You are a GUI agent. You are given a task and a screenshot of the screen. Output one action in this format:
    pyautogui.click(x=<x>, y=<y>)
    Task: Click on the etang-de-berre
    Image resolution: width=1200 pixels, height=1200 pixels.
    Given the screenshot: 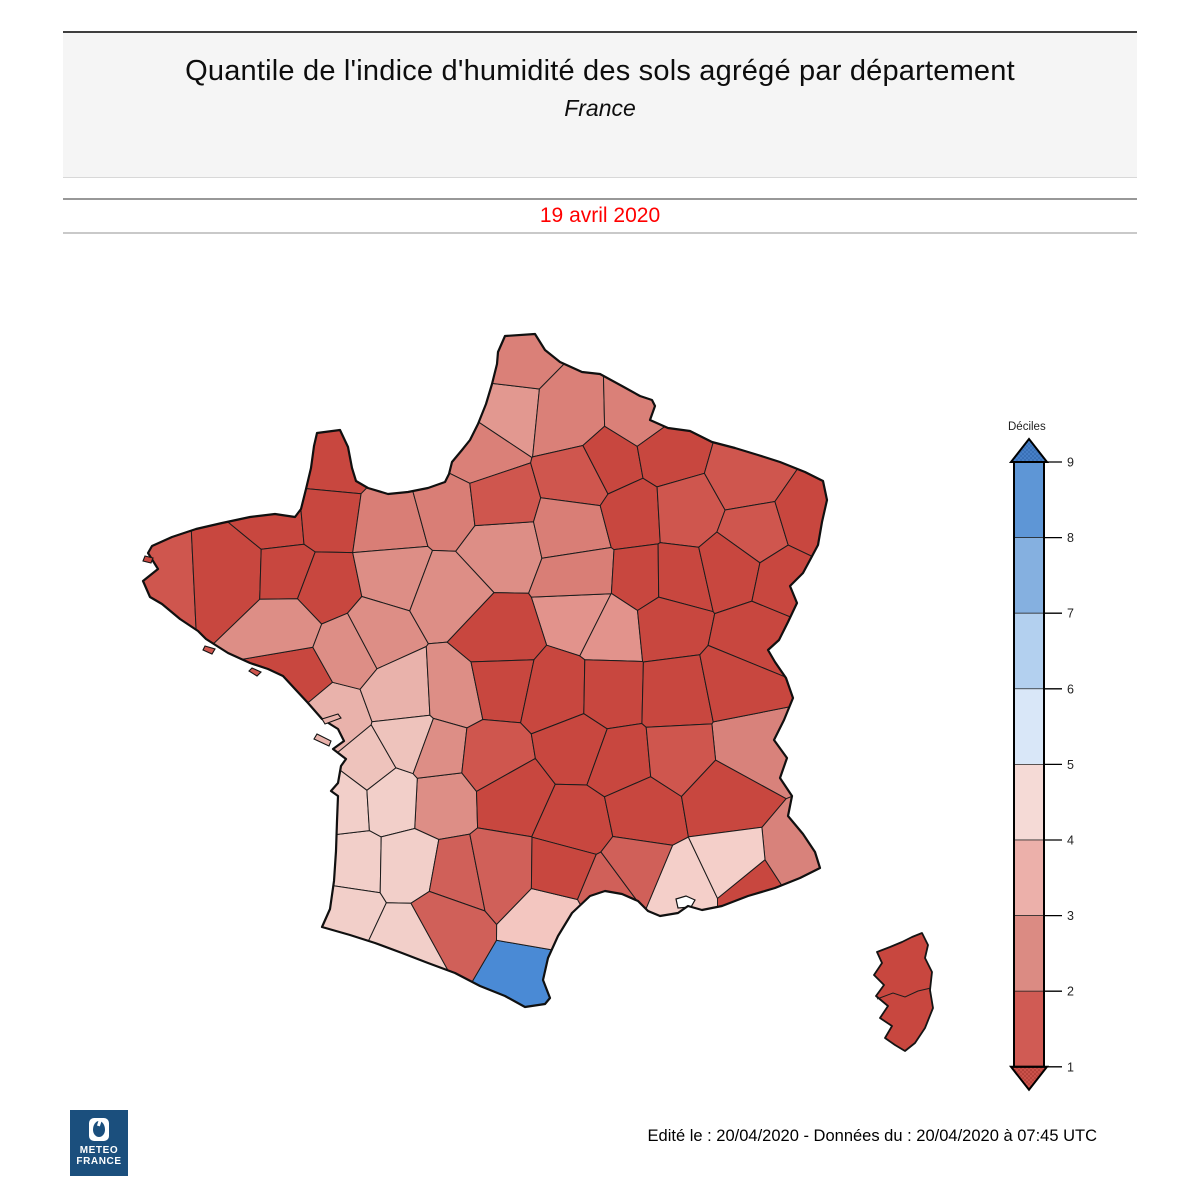 What is the action you would take?
    pyautogui.click(x=685, y=902)
    